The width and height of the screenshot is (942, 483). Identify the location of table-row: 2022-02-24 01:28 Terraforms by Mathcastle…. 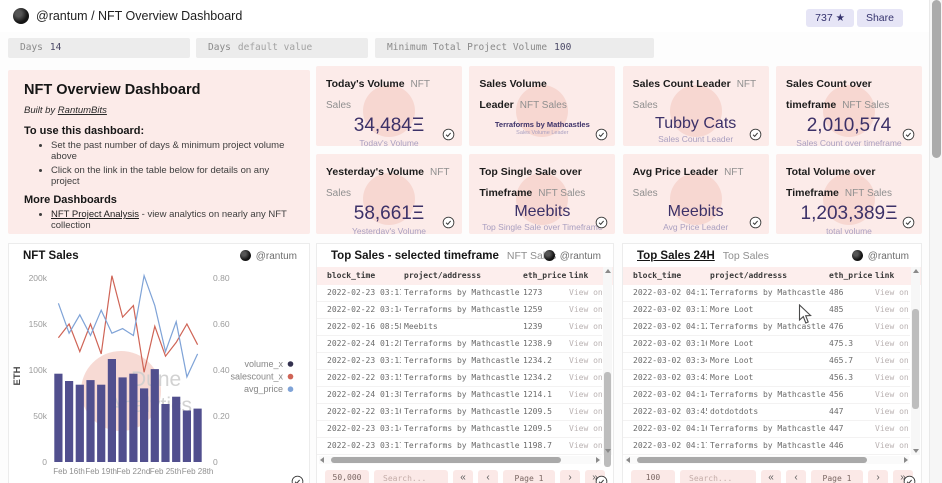
(459, 344).